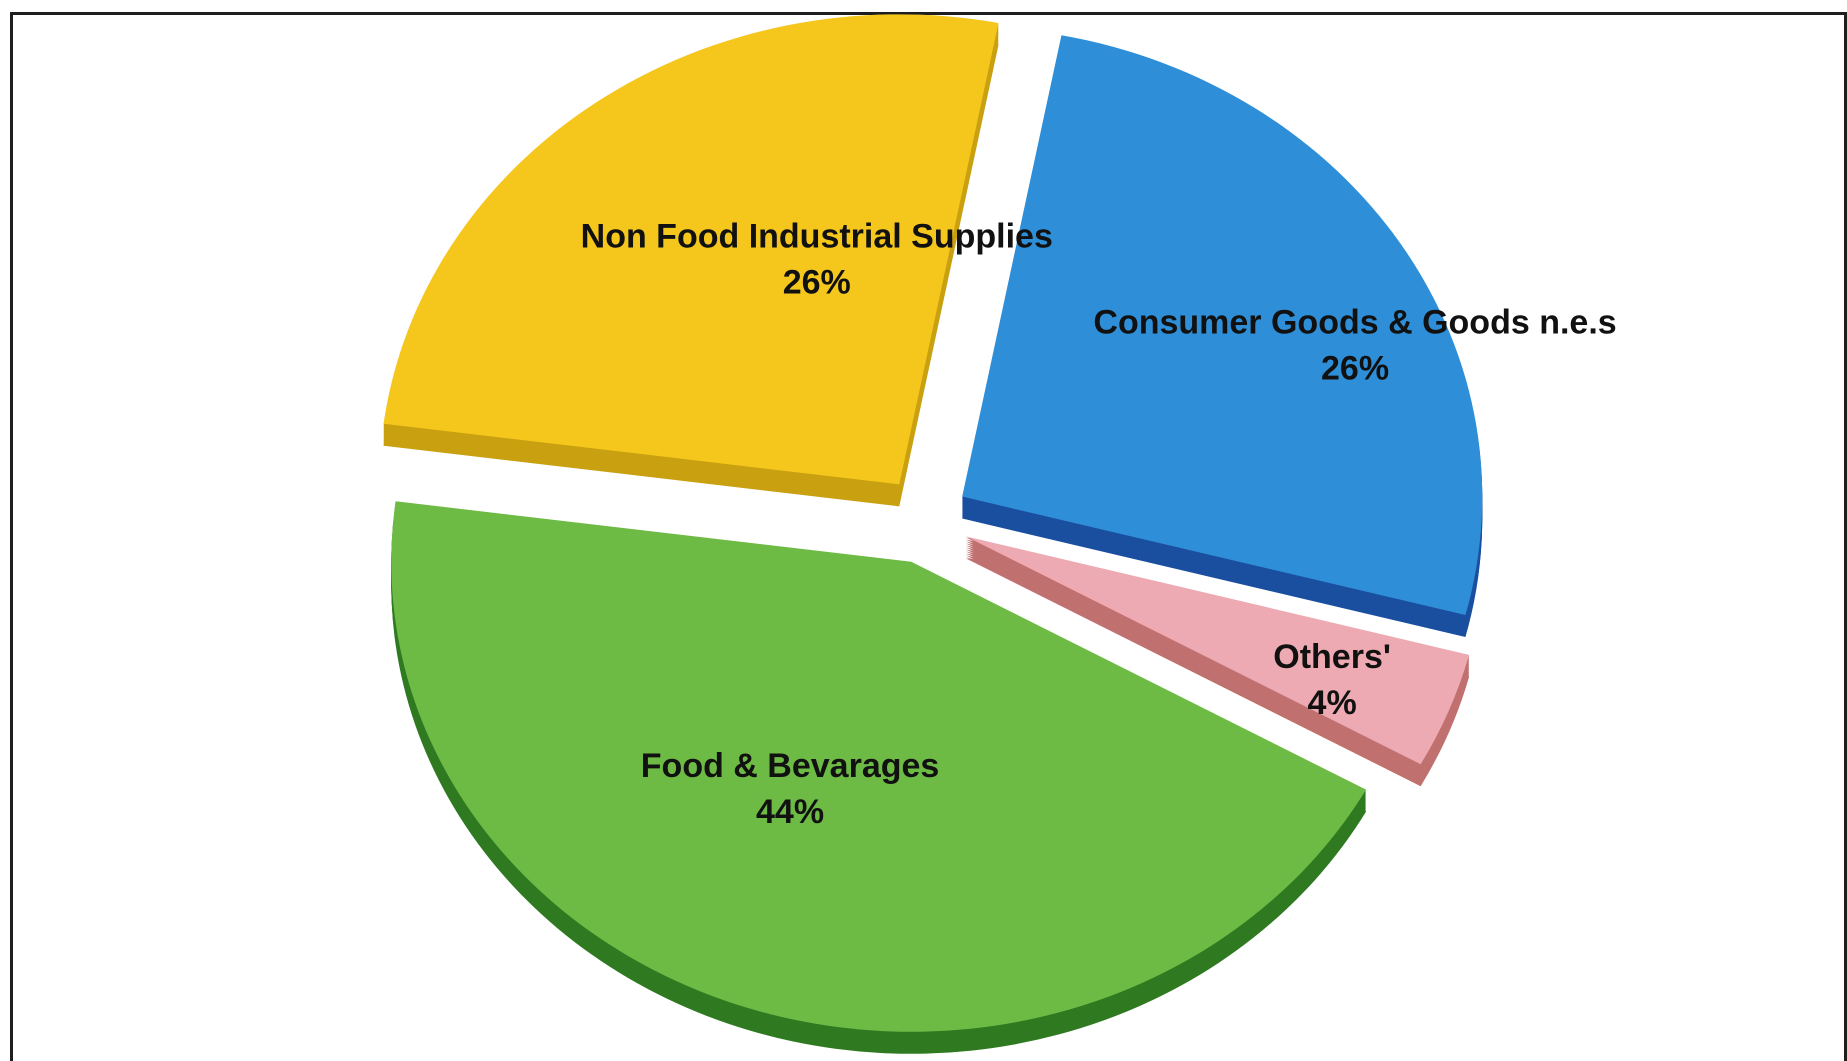  Describe the element at coordinates (817, 283) in the screenshot. I see `slice-value-non-food-industrial: 26%` at that location.